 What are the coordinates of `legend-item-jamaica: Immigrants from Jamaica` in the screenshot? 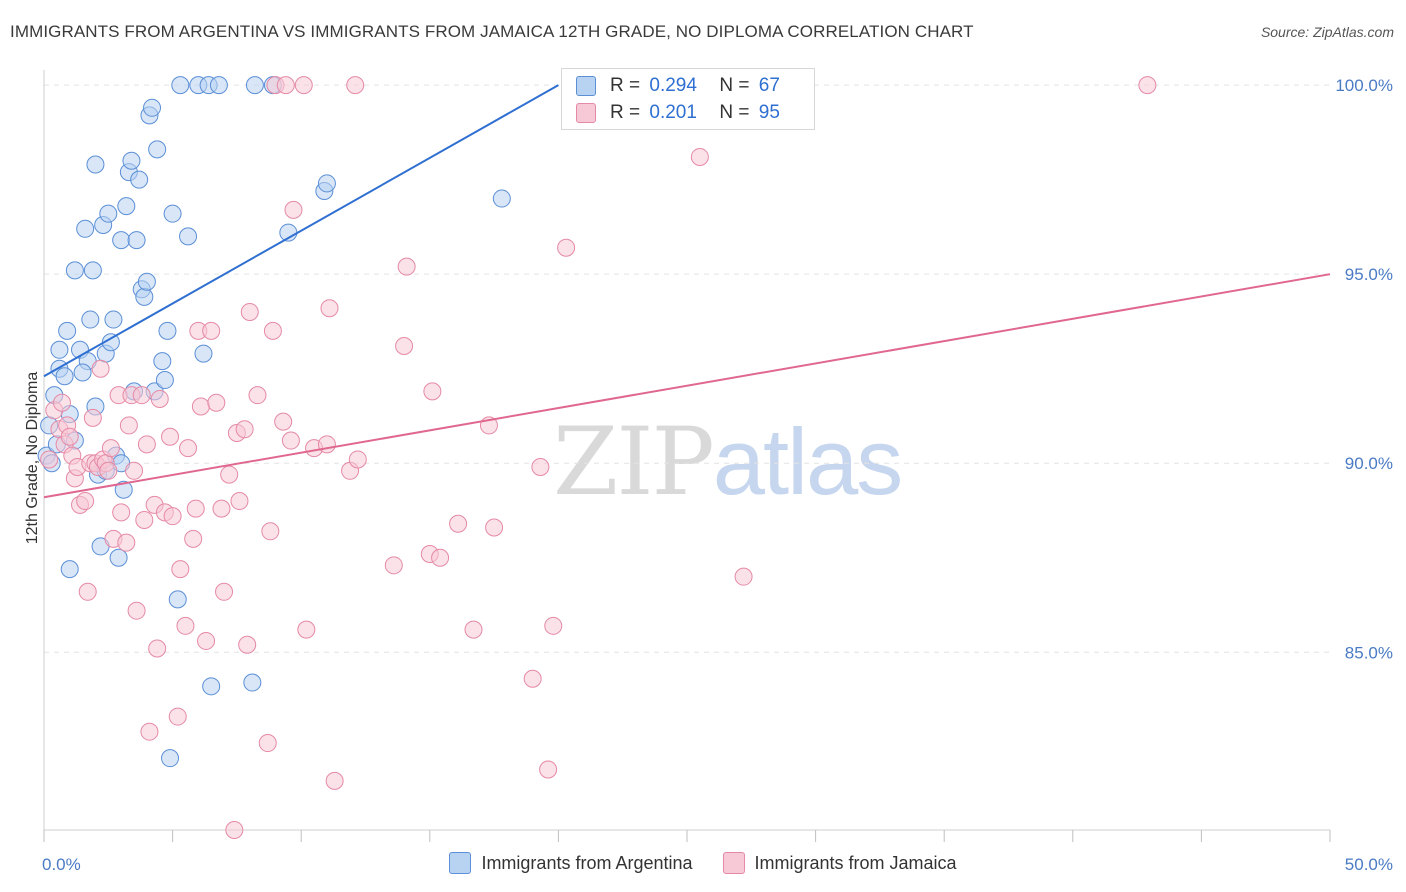 It's located at (839, 863).